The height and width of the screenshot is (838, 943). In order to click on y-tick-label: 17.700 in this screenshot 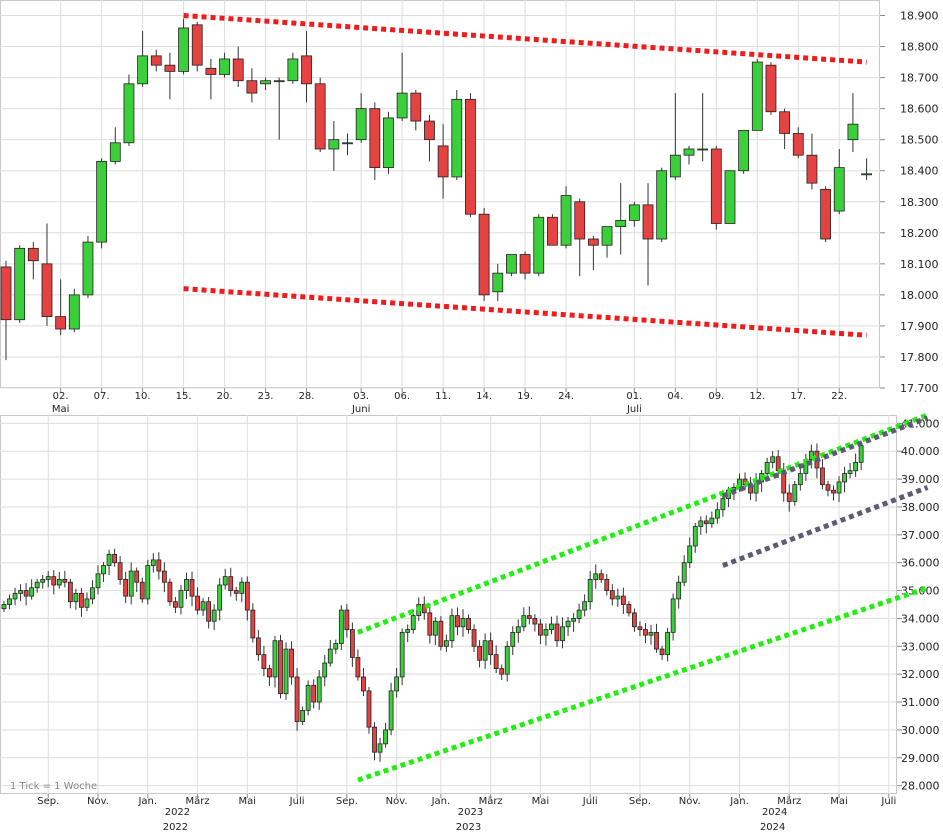, I will do `click(919, 388)`.